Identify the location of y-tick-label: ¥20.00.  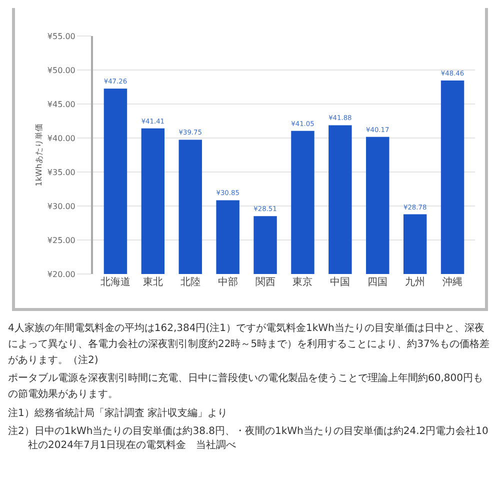
(61, 274).